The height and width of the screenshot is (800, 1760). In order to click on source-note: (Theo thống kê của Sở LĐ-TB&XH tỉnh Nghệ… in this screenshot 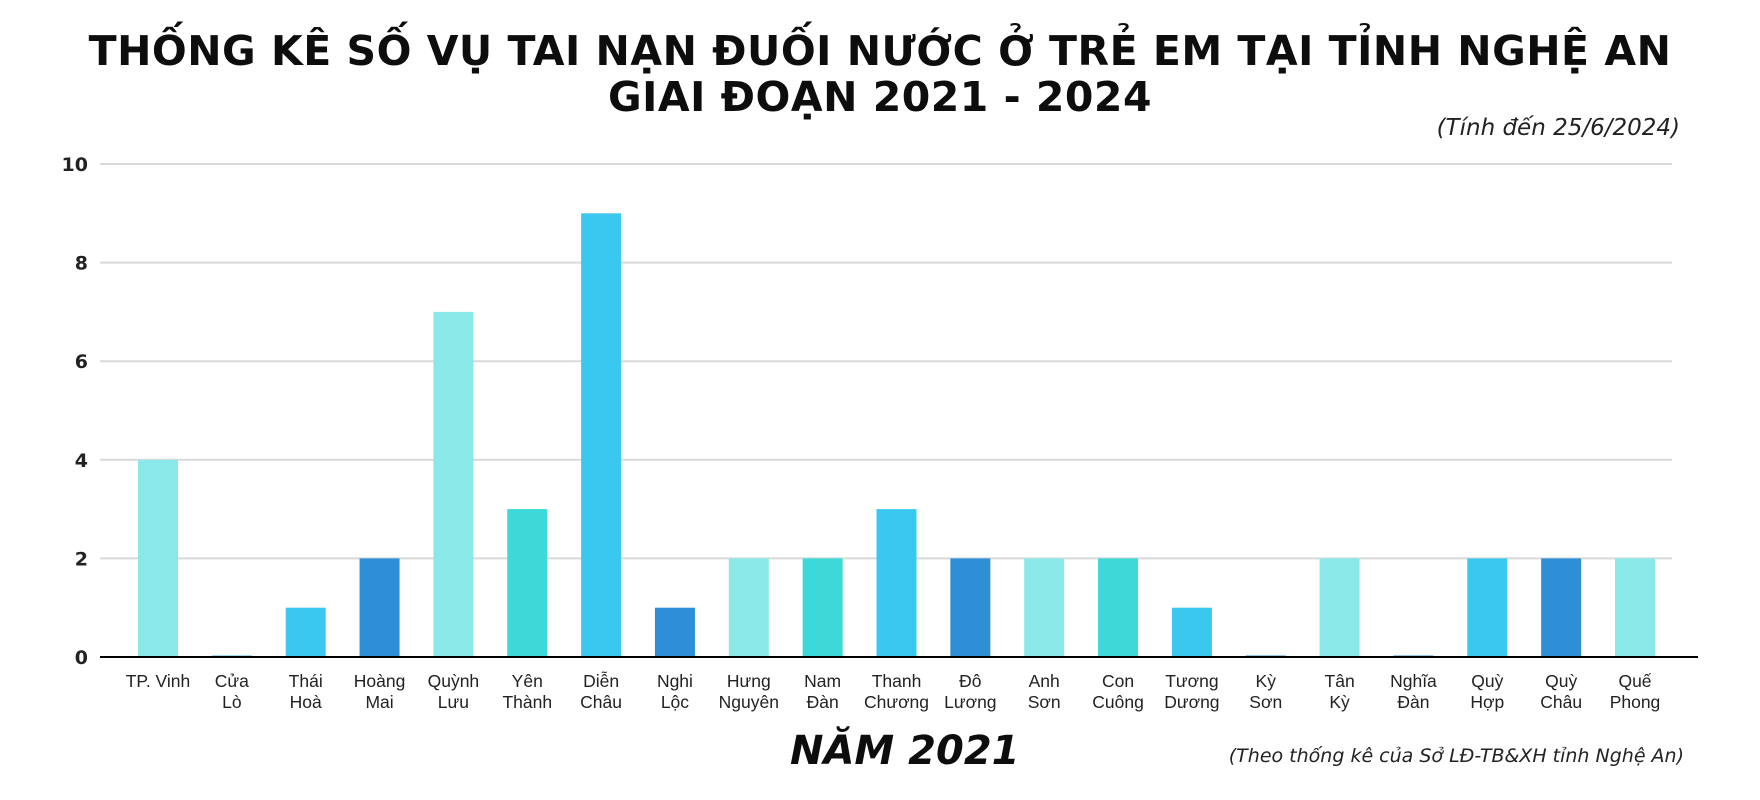, I will do `click(1456, 756)`.